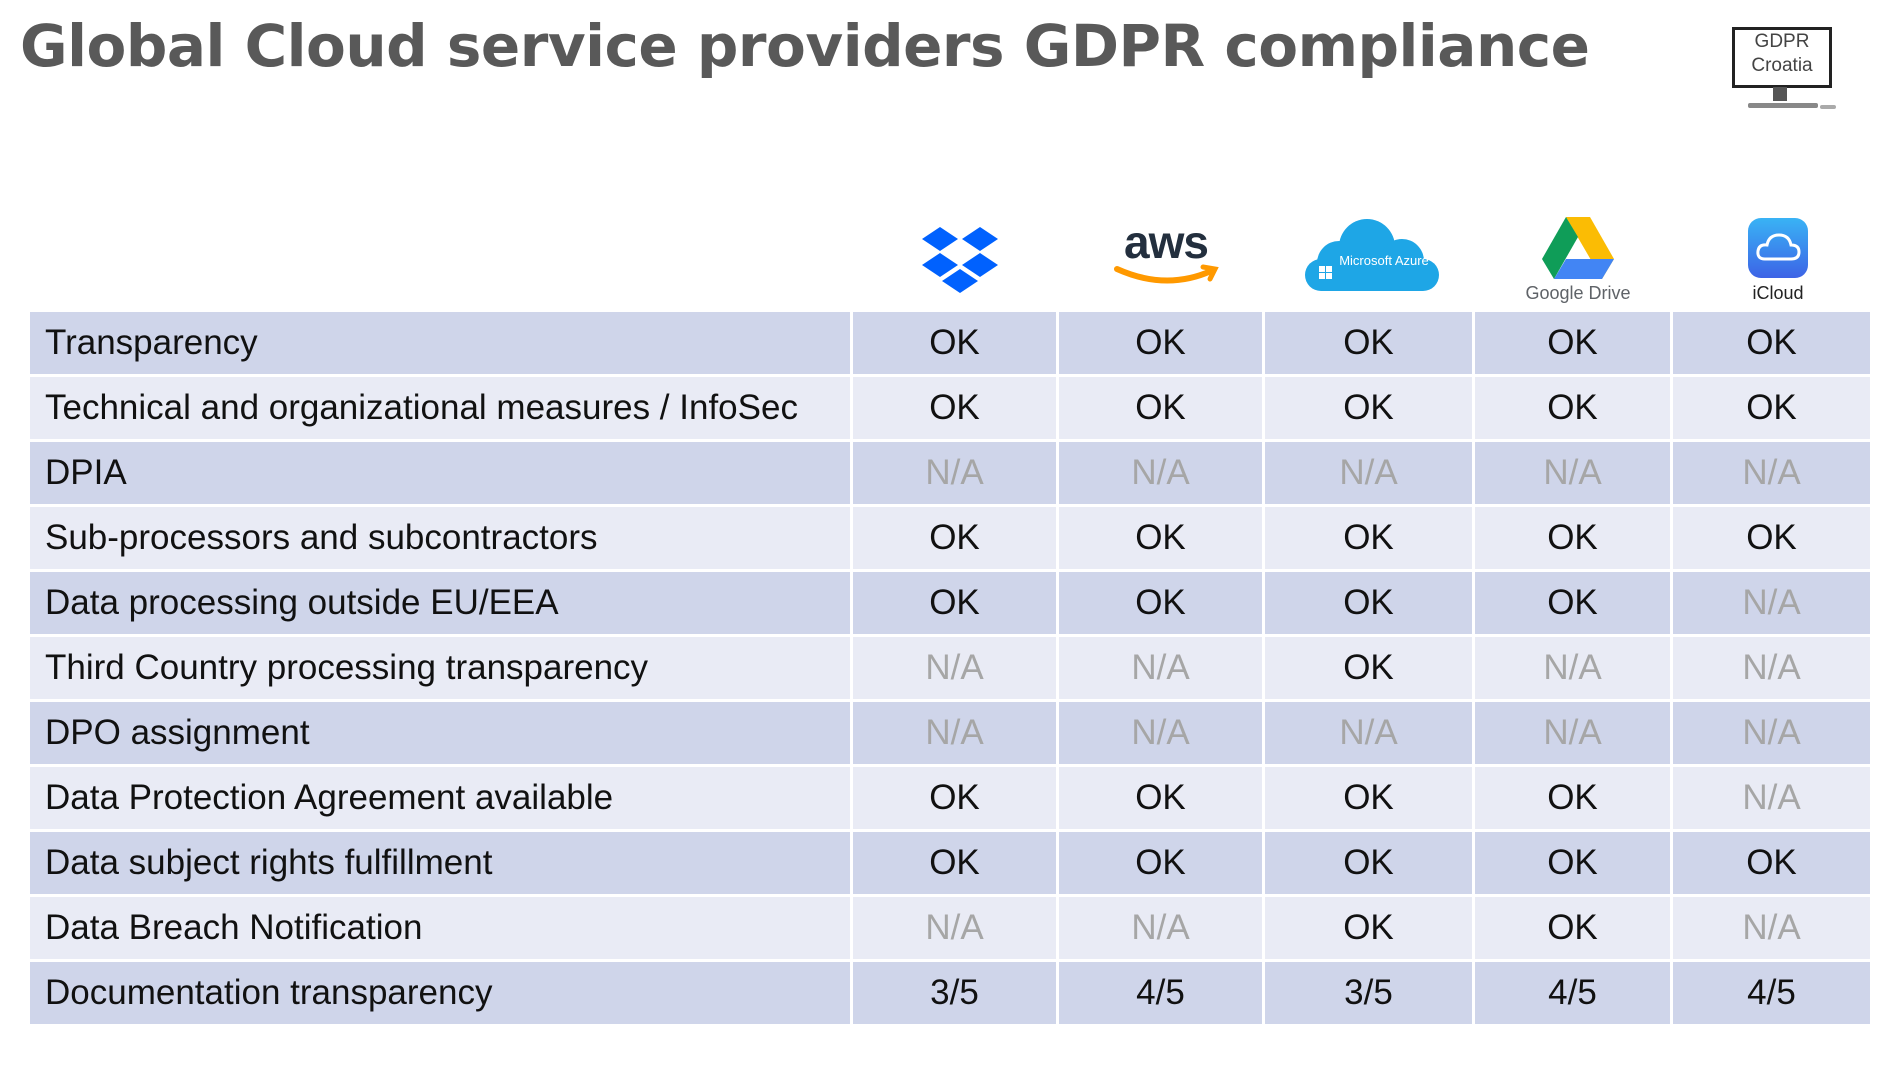 Image resolution: width=1893 pixels, height=1082 pixels. Describe the element at coordinates (1778, 293) in the screenshot. I see `icloud-caption: iCloud` at that location.